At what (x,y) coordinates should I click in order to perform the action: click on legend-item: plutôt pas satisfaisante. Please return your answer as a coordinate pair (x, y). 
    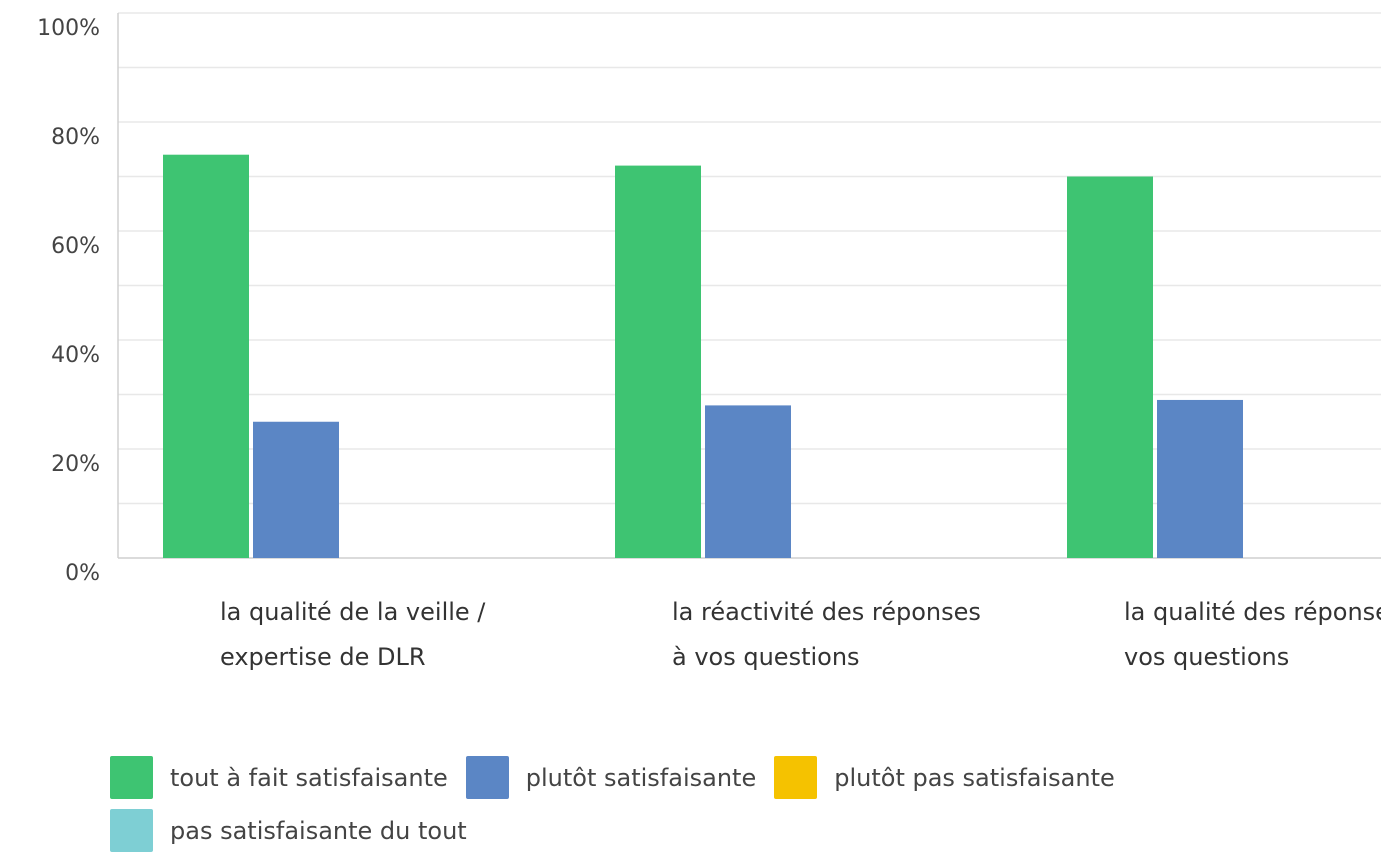
    Looking at the image, I should click on (944, 777).